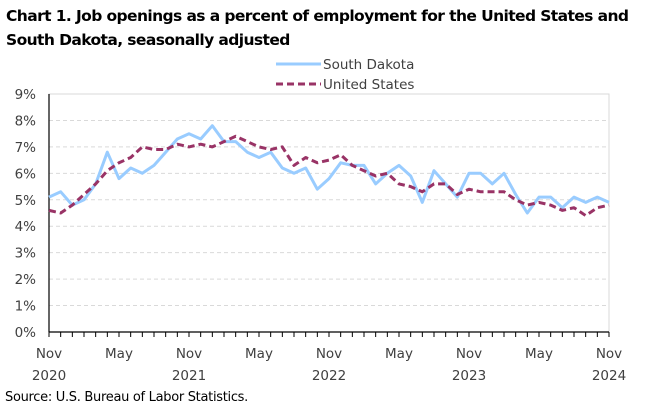 This screenshot has height=412, width=646. I want to click on y-tick-label: 5%, so click(26, 201).